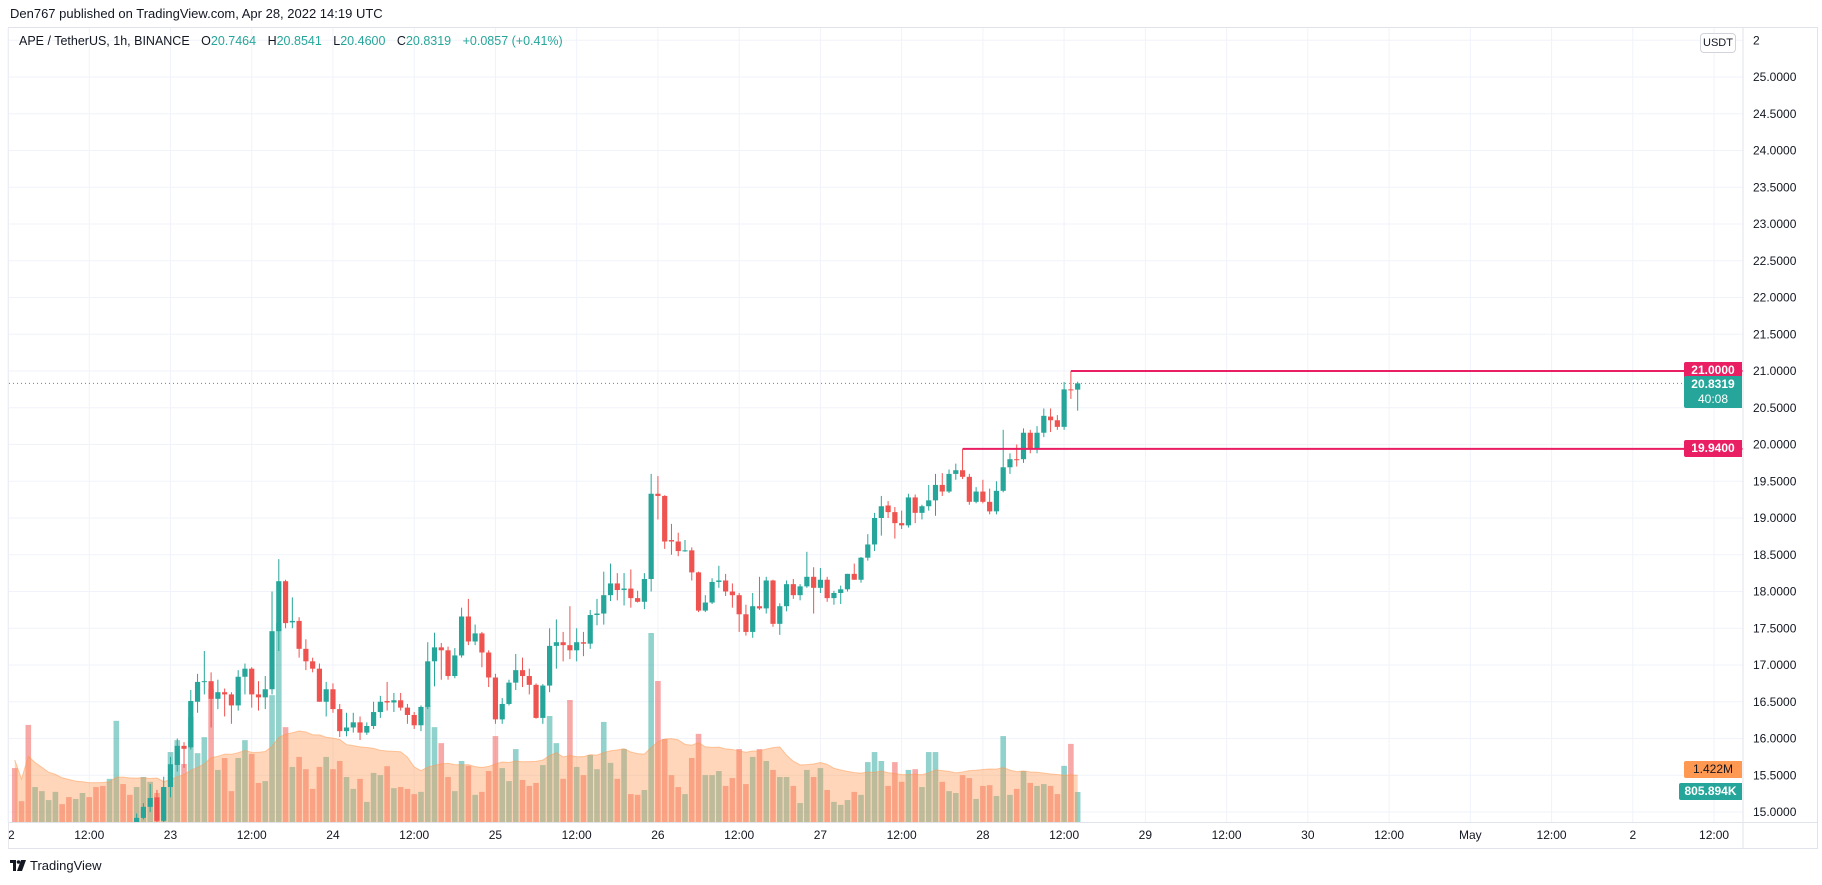 This screenshot has width=1822, height=885. I want to click on bar-countdown: 40:08, so click(1713, 399).